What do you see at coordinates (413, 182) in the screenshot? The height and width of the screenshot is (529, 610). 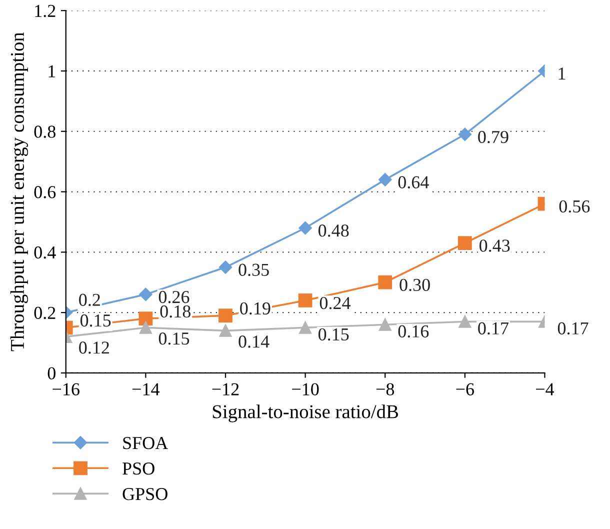 I see `data-label: 0.64` at bounding box center [413, 182].